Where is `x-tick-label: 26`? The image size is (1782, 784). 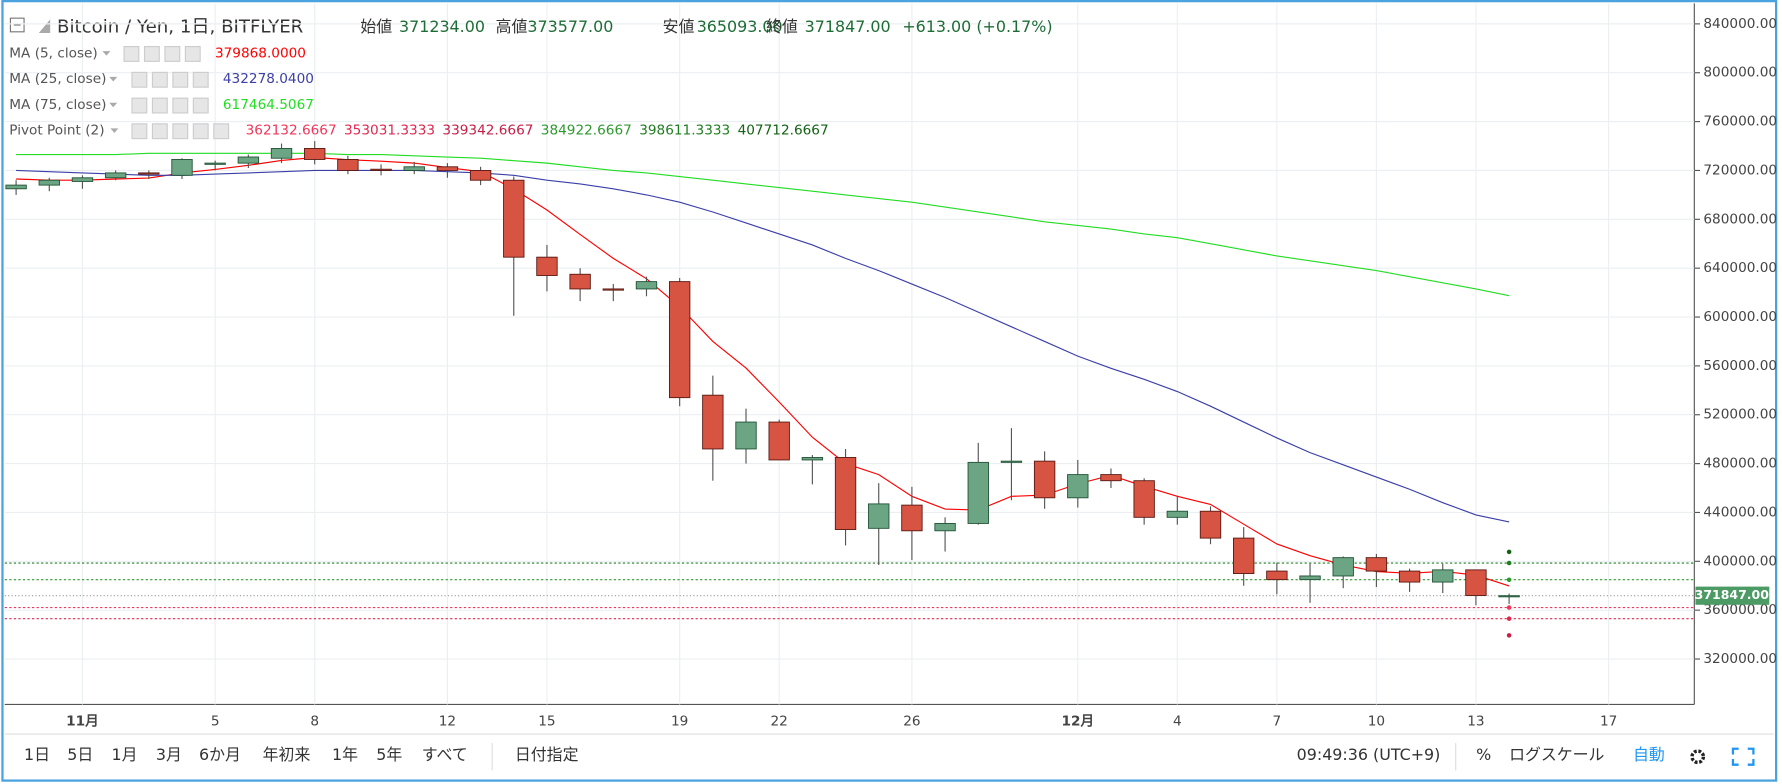
x-tick-label: 26 is located at coordinates (911, 722).